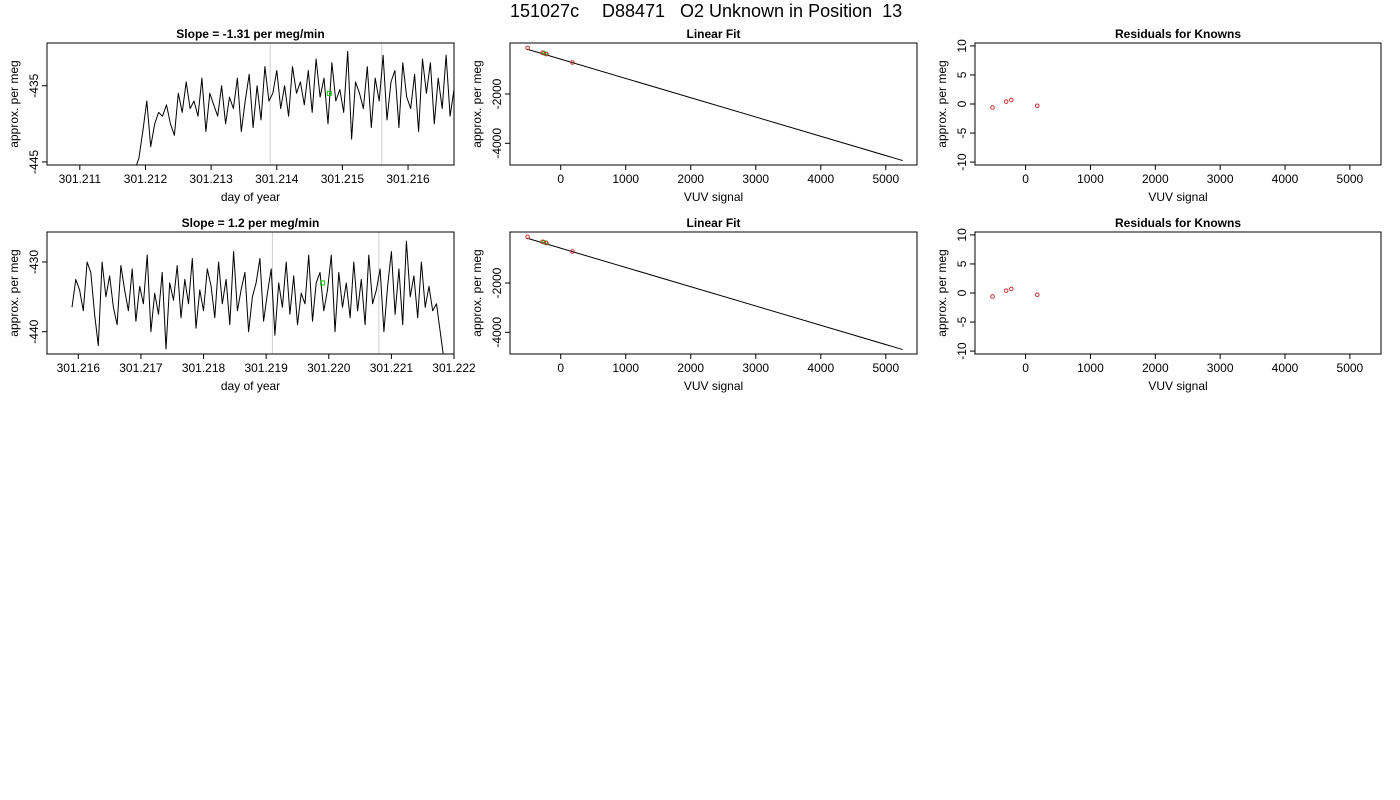 The height and width of the screenshot is (800, 1400). I want to click on figure-title: 151027c D88471 O2 Unknown in Position 13, so click(706, 11).